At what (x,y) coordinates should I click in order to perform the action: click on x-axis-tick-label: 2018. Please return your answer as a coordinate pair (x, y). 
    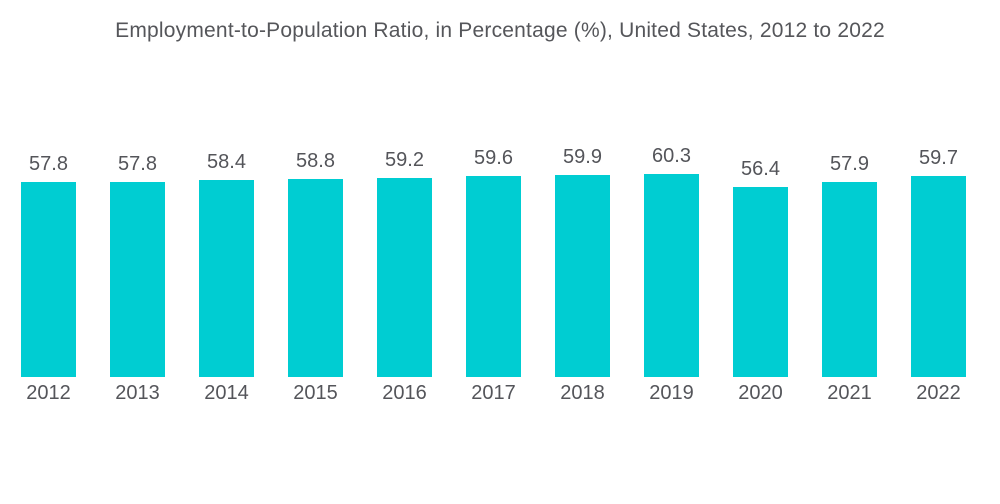
    Looking at the image, I should click on (582, 393).